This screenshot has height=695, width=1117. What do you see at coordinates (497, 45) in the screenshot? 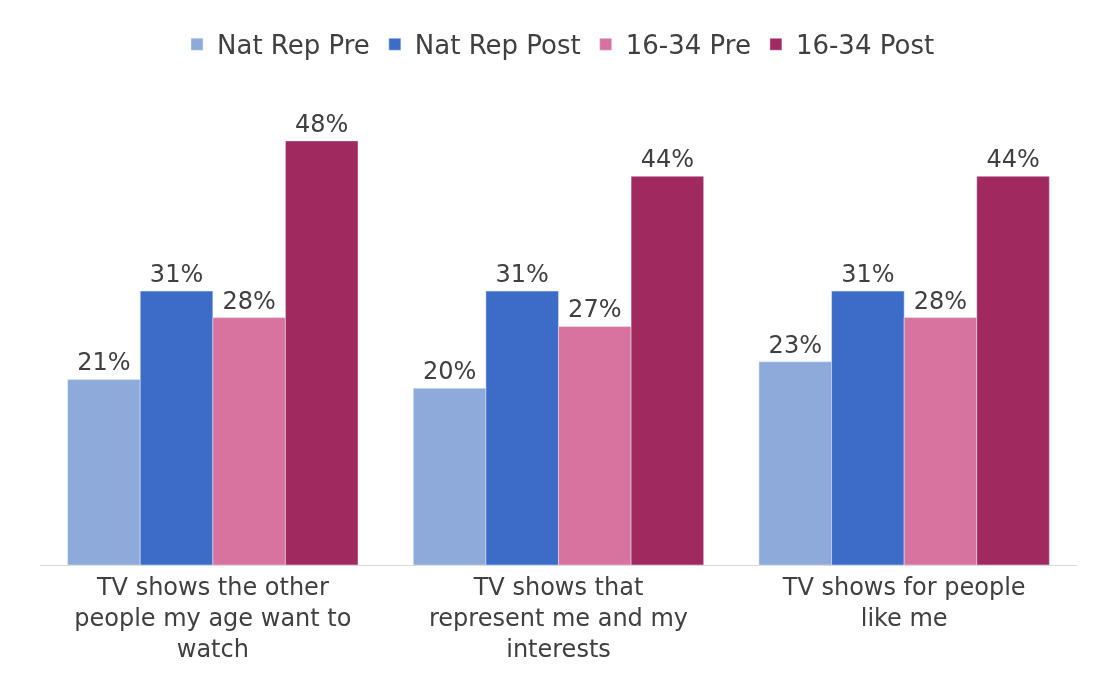
I see `legend-label: Nat Rep Post` at bounding box center [497, 45].